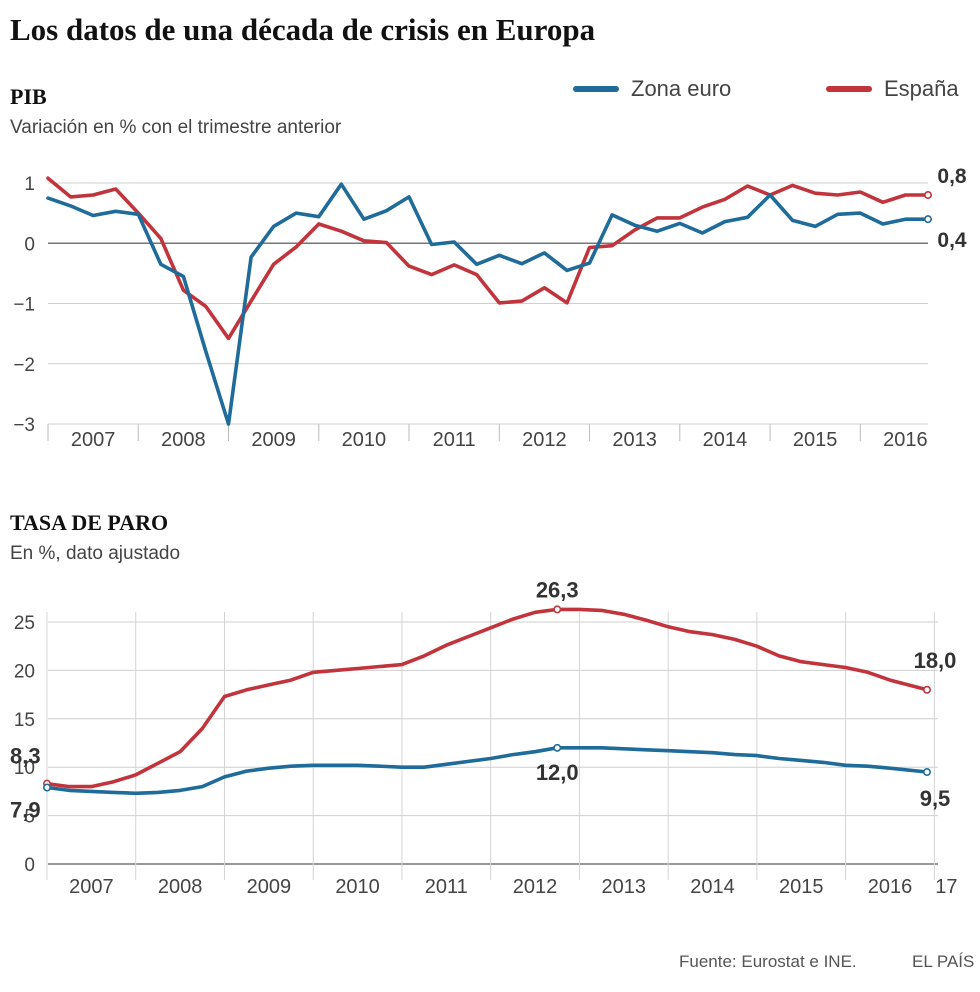 Image resolution: width=980 pixels, height=992 pixels. What do you see at coordinates (29, 244) in the screenshot?
I see `pib-y-tick-label: 0` at bounding box center [29, 244].